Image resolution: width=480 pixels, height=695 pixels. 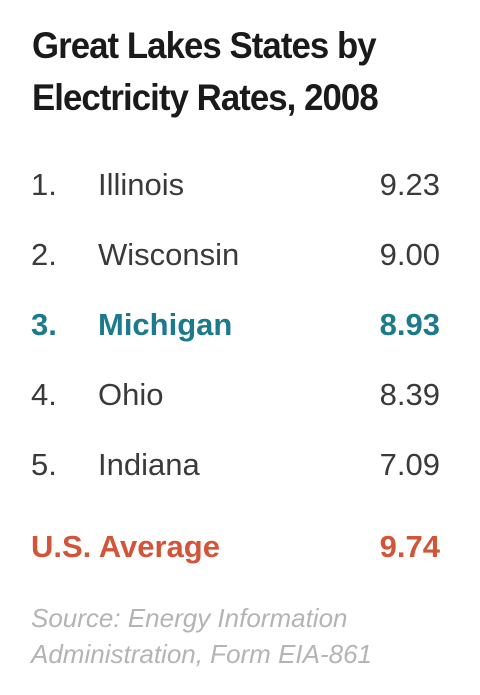 I want to click on table-row: 1. Illinois 9.23, so click(x=240, y=185).